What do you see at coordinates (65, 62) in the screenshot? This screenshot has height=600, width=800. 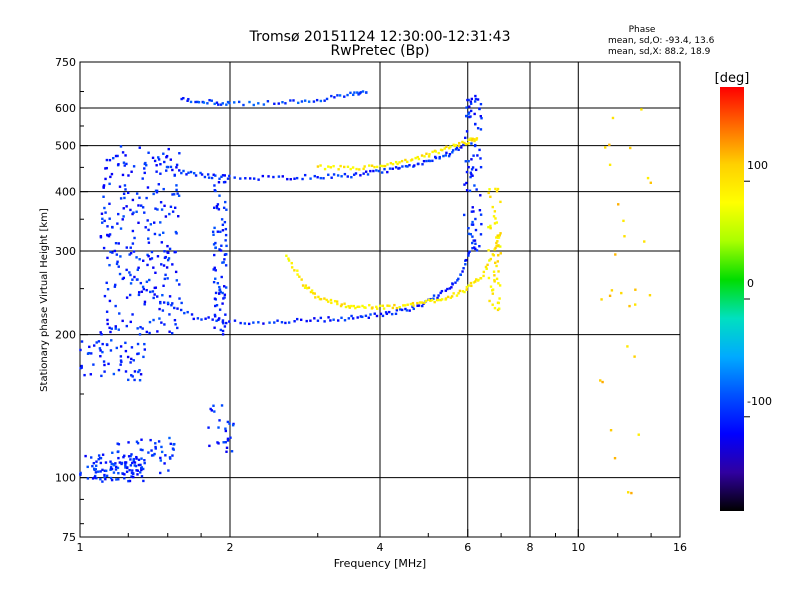 I see `y-tick-label-750: 750` at bounding box center [65, 62].